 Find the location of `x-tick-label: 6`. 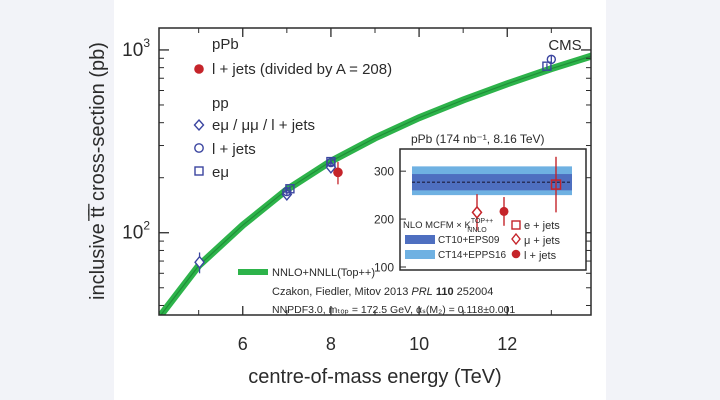

x-tick-label: 6 is located at coordinates (243, 344).